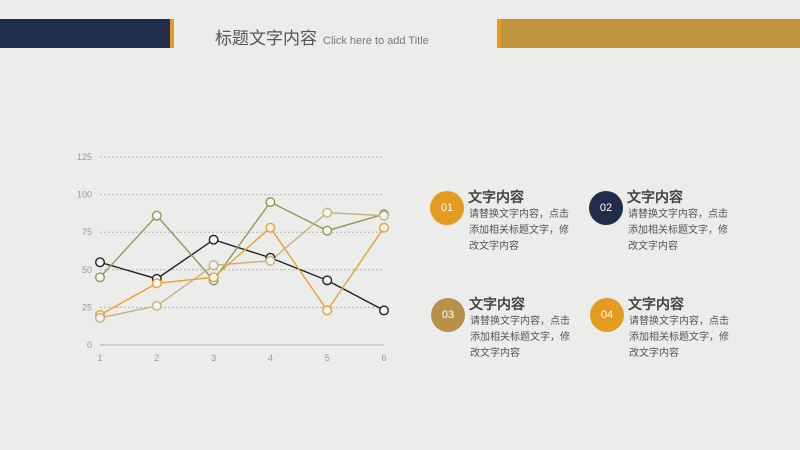 The image size is (800, 450). I want to click on header-bar-right, so click(650, 33).